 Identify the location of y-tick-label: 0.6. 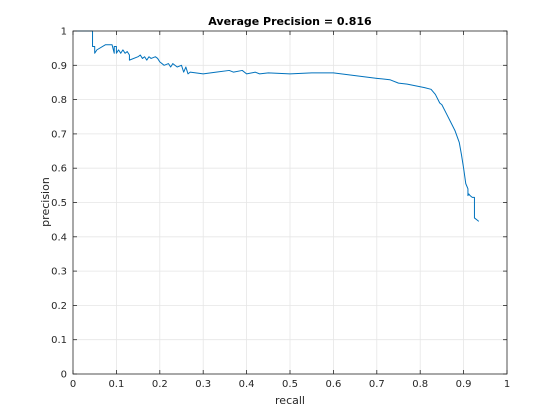
(59, 169).